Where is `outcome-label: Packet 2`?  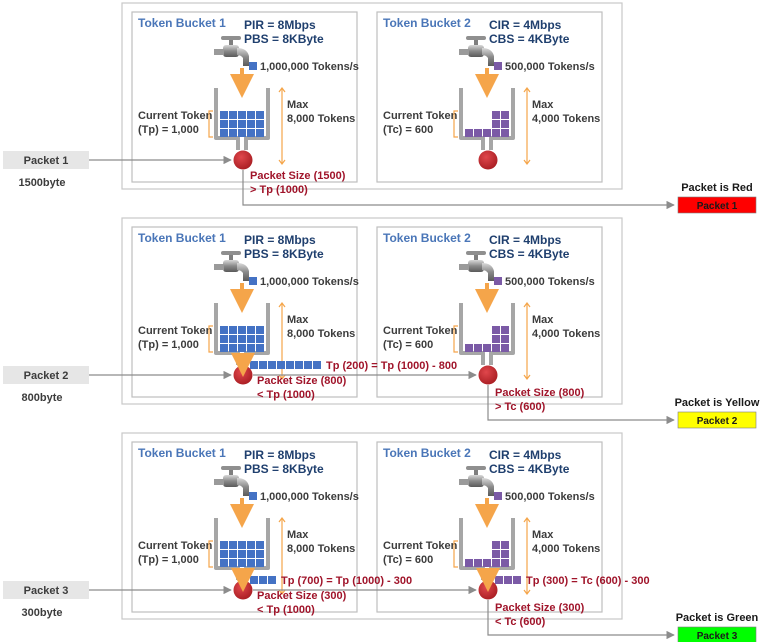 outcome-label: Packet 2 is located at coordinates (717, 421).